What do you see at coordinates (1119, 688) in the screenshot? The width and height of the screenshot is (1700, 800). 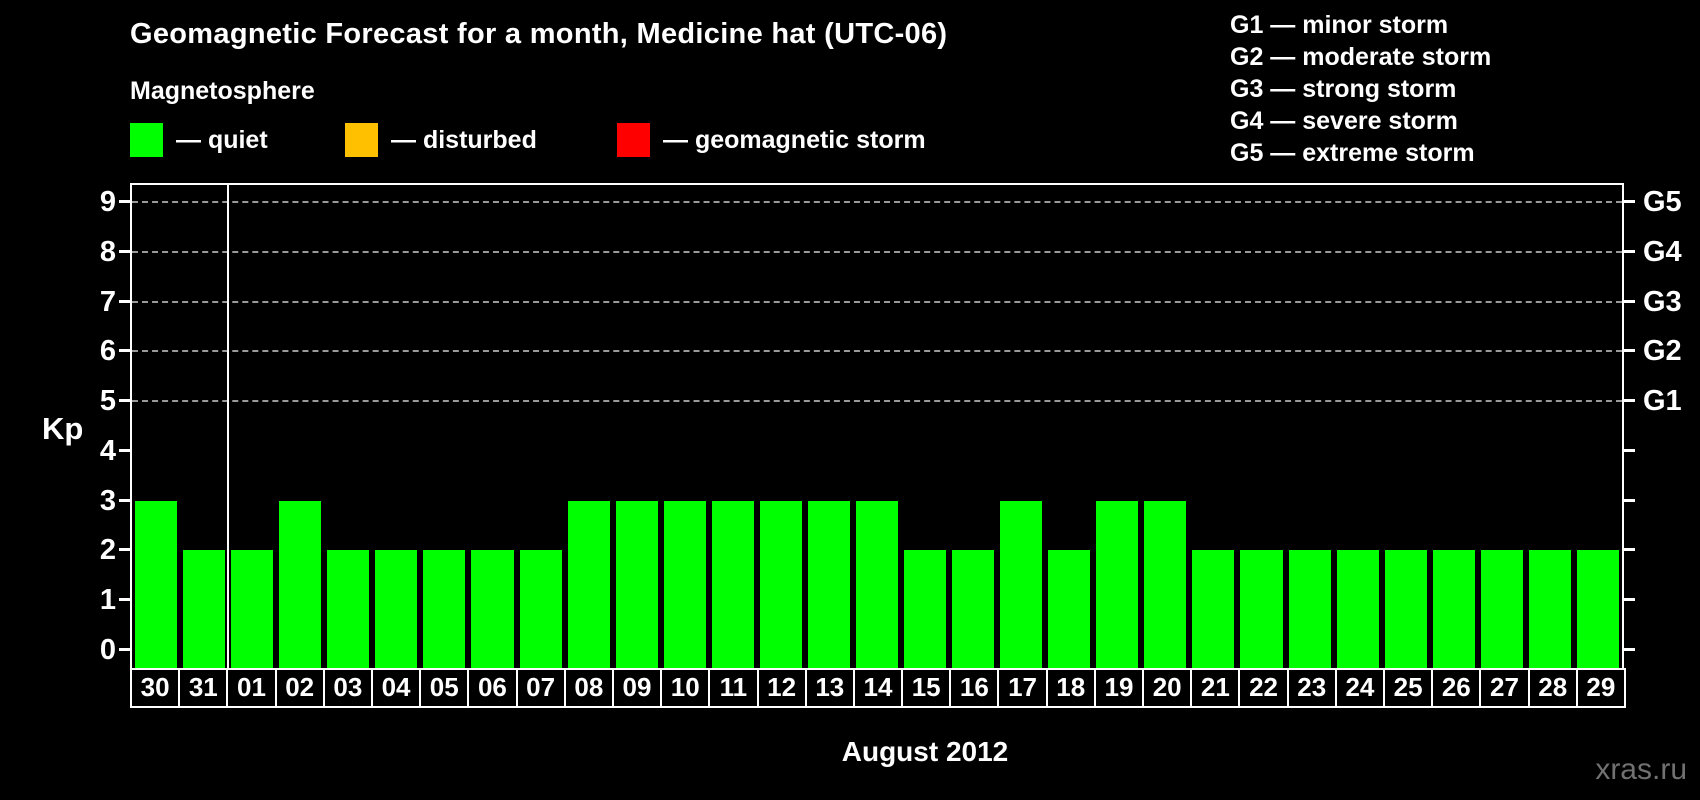 I see `x-axis-date-cell: 19` at bounding box center [1119, 688].